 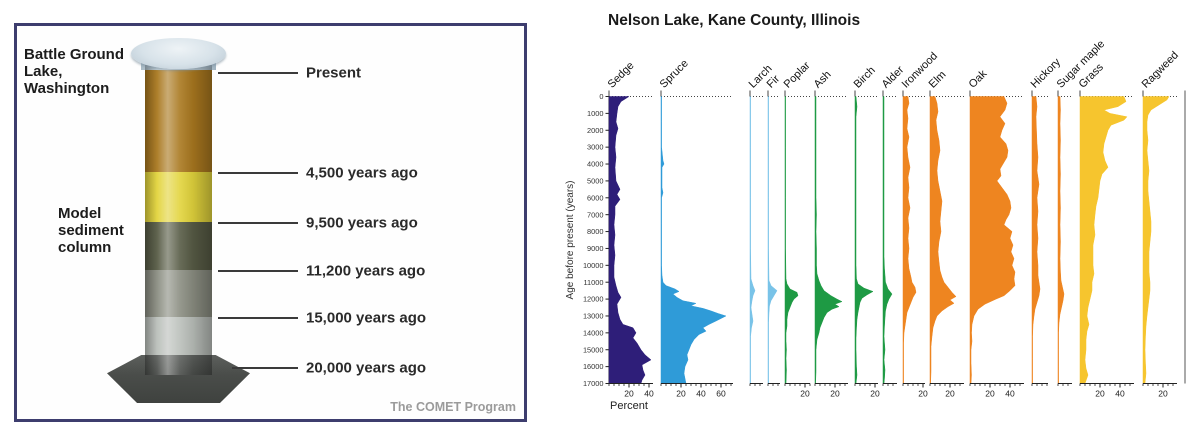 What do you see at coordinates (593, 265) in the screenshot?
I see `svg-text: 10000` at bounding box center [593, 265].